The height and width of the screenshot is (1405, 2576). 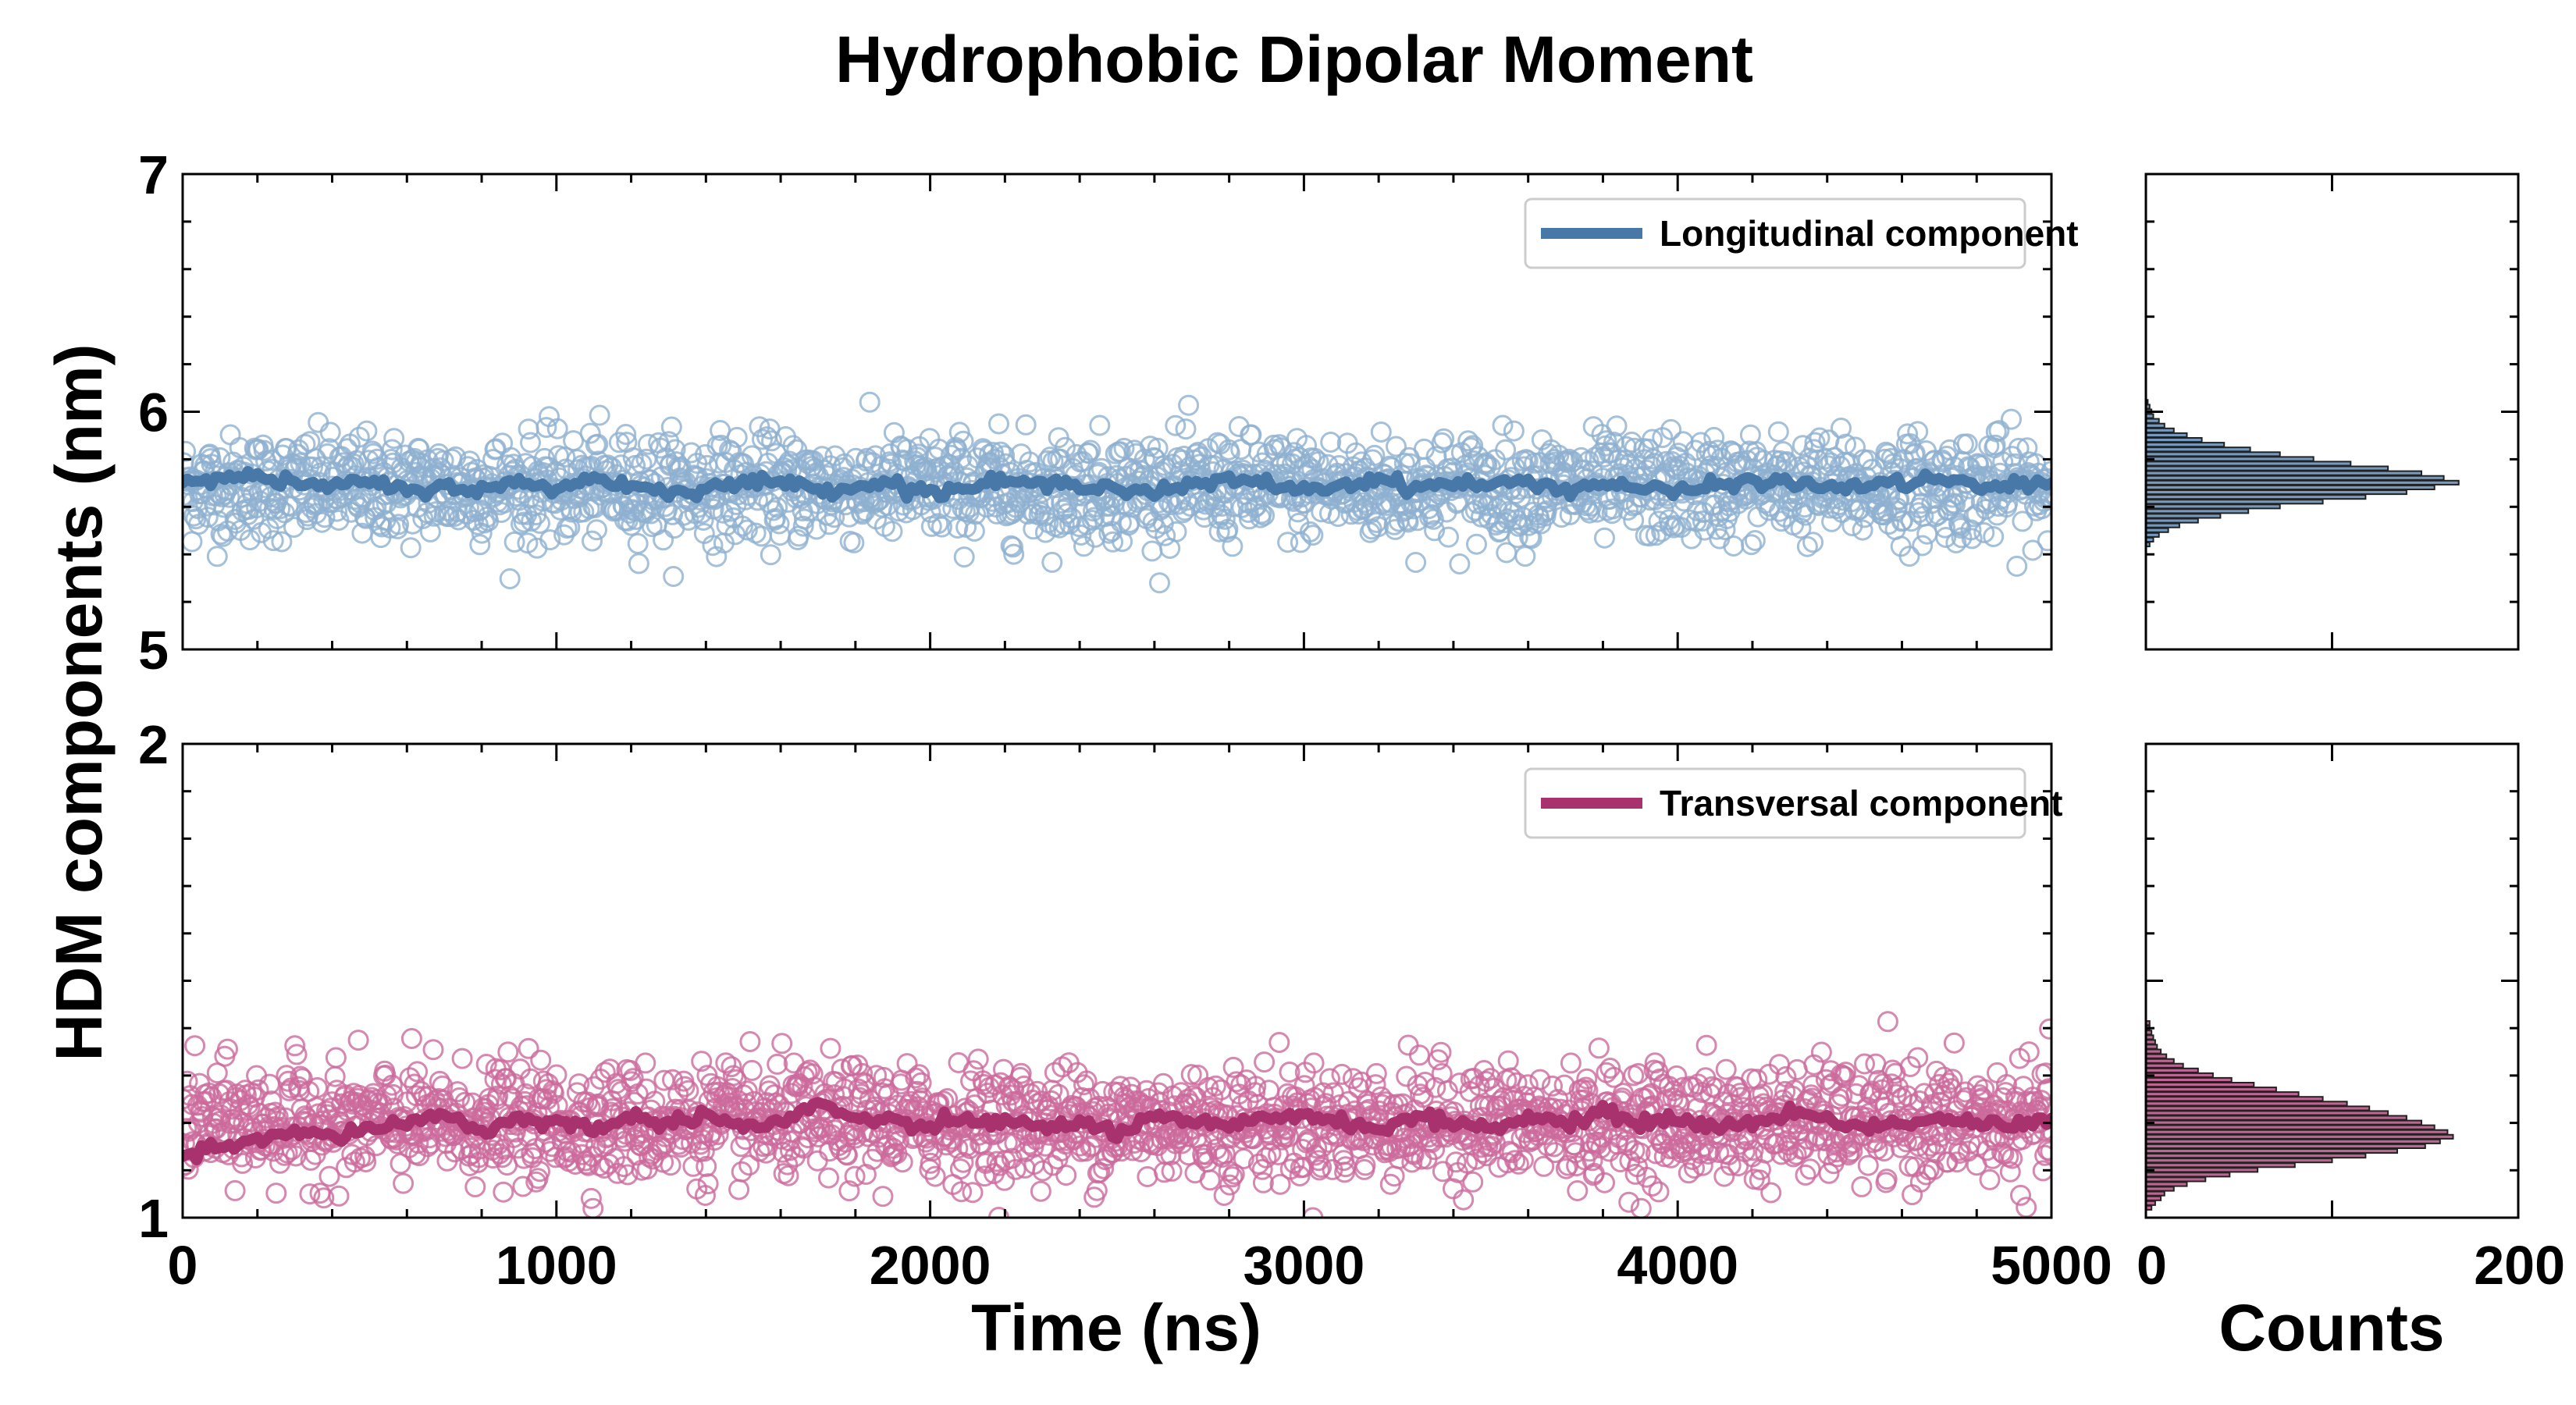 I want to click on legend-label-transversal: Transversal component, so click(x=1861, y=803).